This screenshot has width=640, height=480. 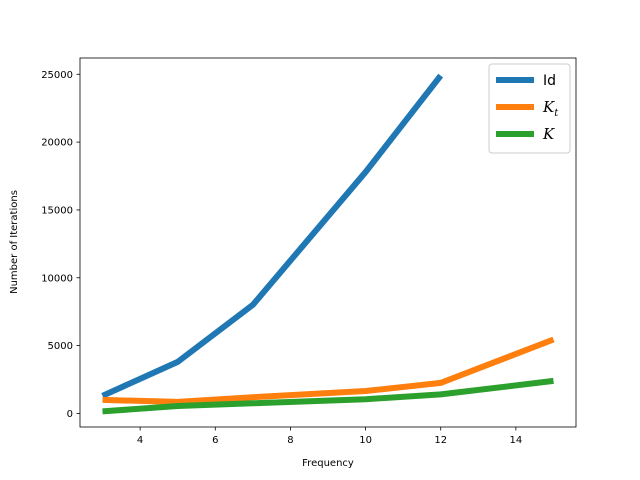 I want to click on legend-label-1: Kt, so click(x=550, y=108).